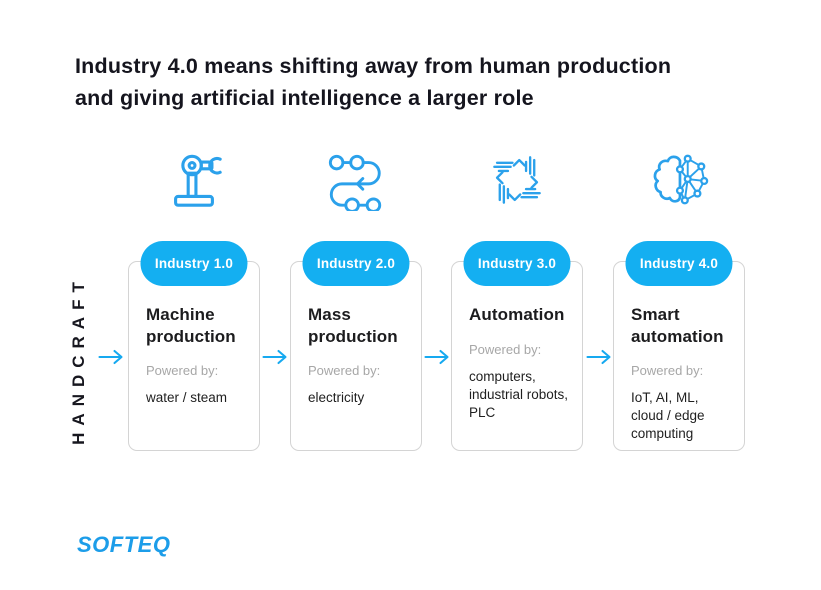 The height and width of the screenshot is (590, 821). I want to click on side-label: HANDCRAFT, so click(78, 360).